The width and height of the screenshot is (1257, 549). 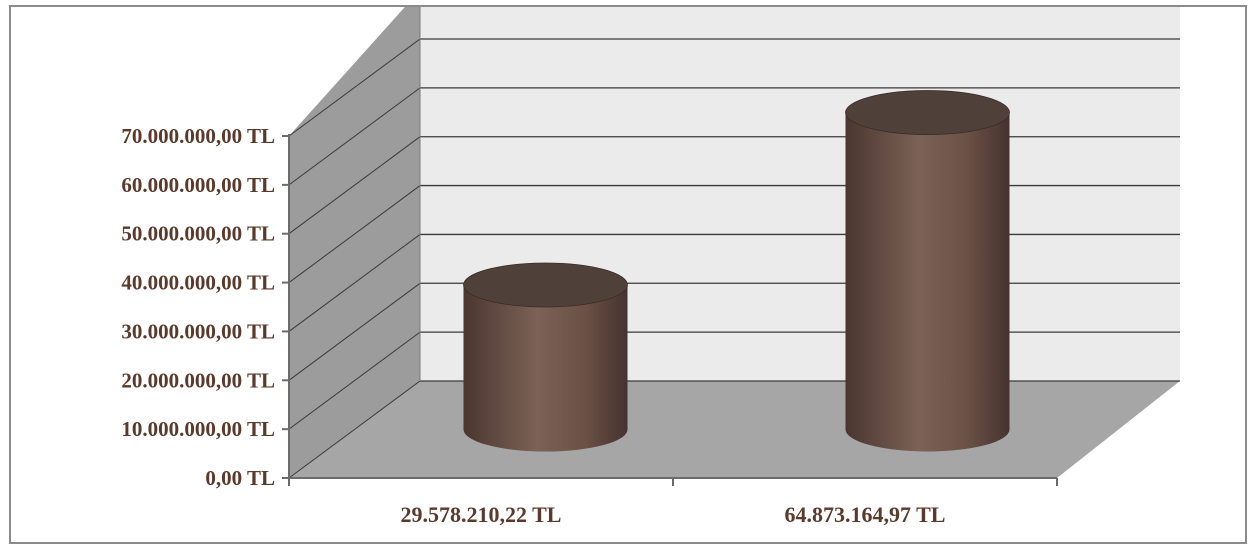 I want to click on side-wall, so click(x=354, y=242).